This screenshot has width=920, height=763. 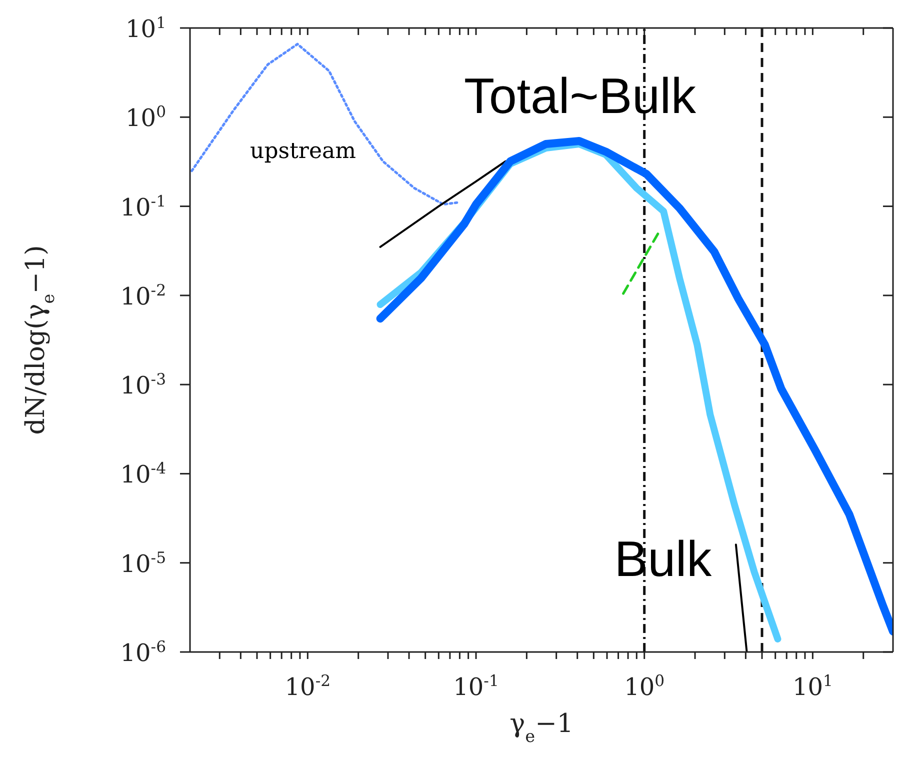 I want to click on x-tick-label: 10$^{-2}$, so click(x=307, y=686).